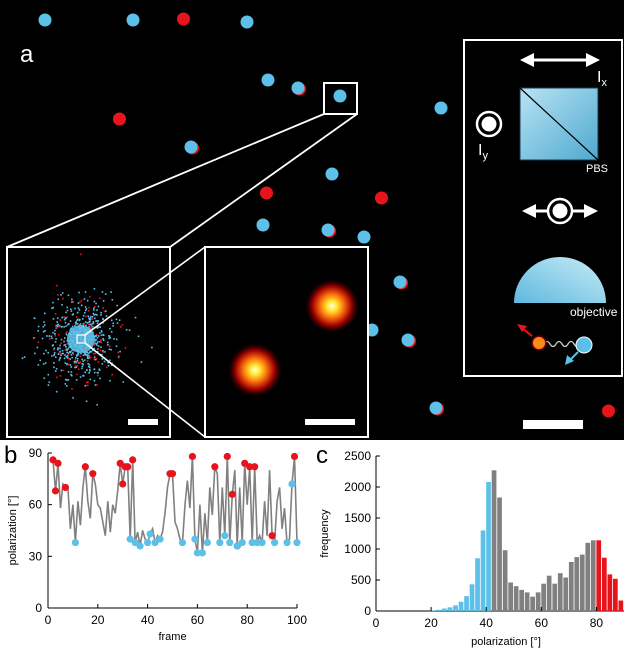  I want to click on y-tick-label: 1500, so click(357, 518).